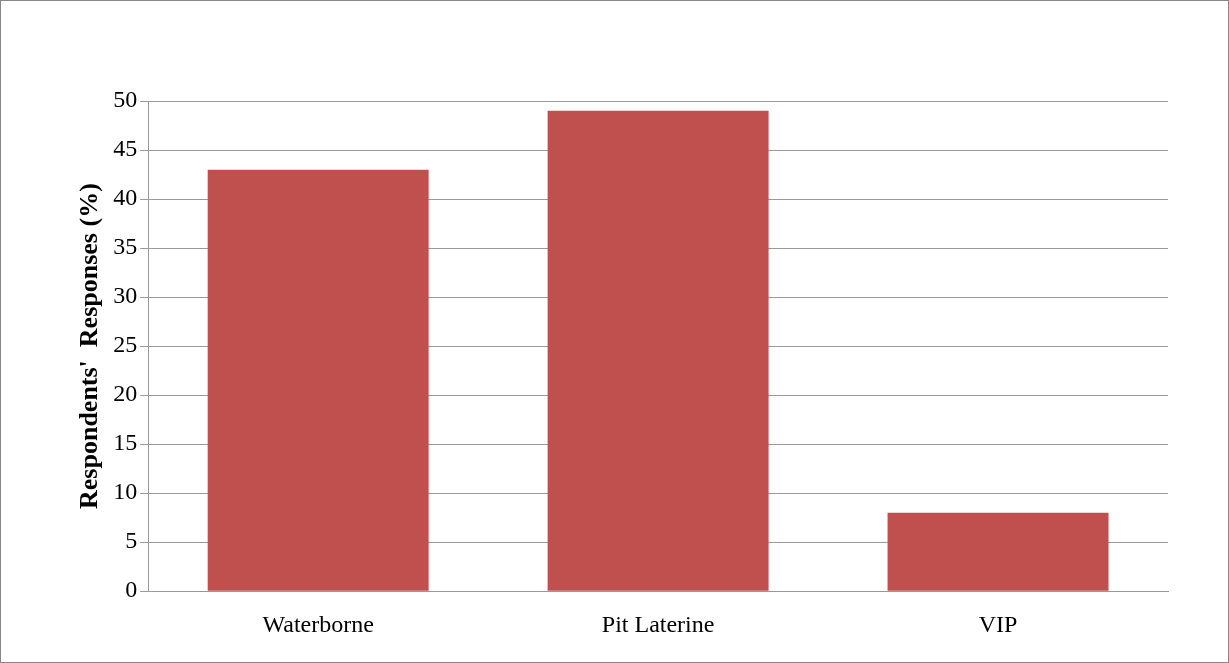  I want to click on y-tick-label: 10, so click(125, 491).